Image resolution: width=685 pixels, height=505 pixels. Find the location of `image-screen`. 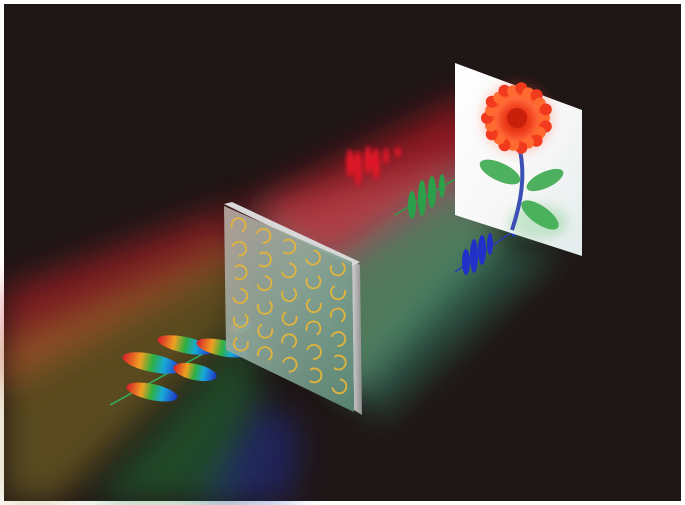

image-screen is located at coordinates (518, 159).